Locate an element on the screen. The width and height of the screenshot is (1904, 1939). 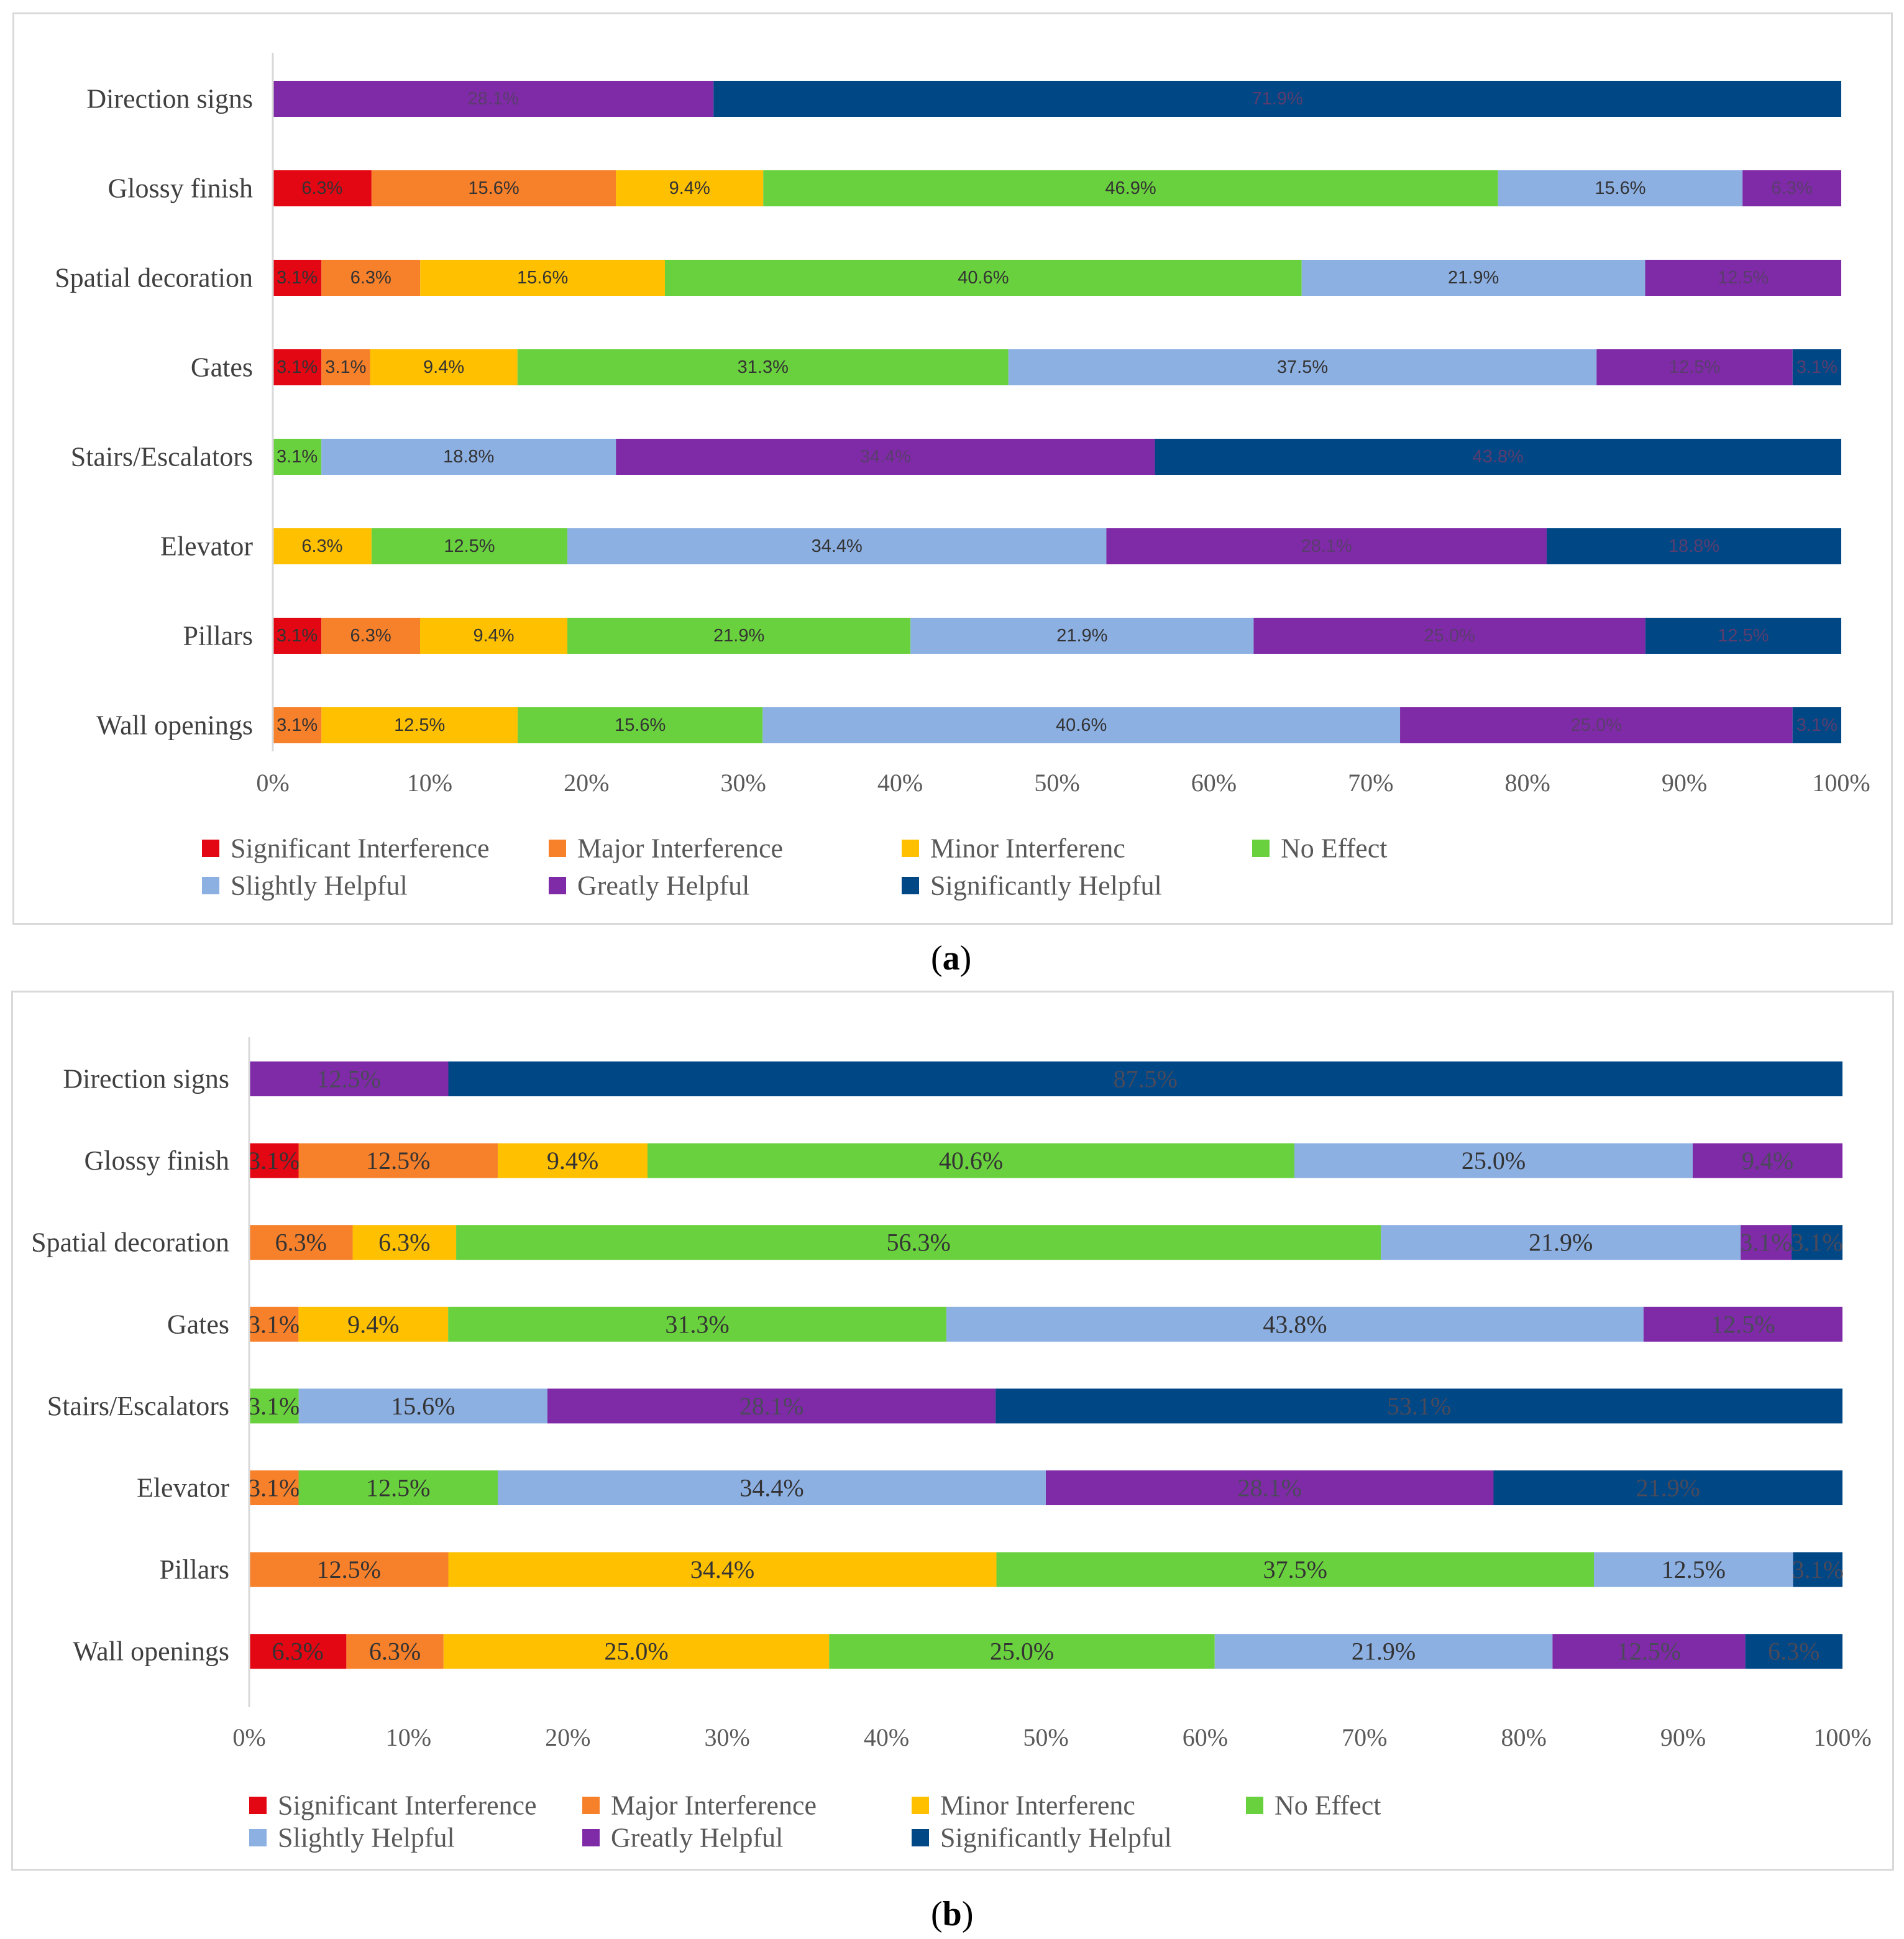
bar-segment-direction-signs-significantly-helpful is located at coordinates (1145, 1078).